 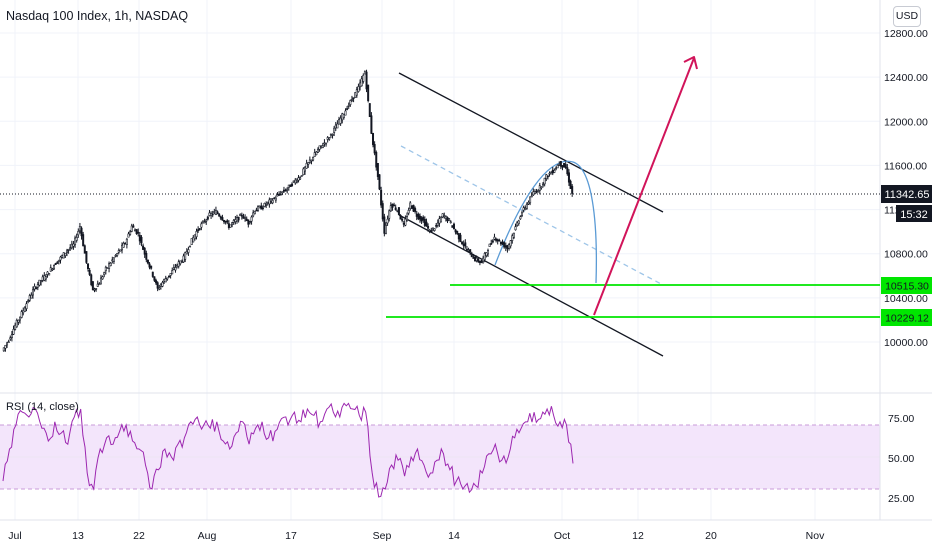 What do you see at coordinates (545, 222) in the screenshot?
I see `arc-projection` at bounding box center [545, 222].